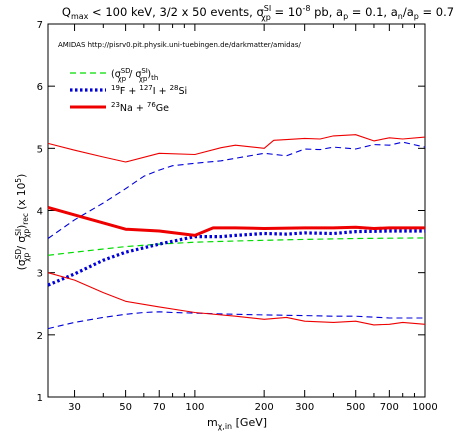 This screenshot has height=432, width=463. I want to click on x-tick-label-70: 70, so click(159, 407).